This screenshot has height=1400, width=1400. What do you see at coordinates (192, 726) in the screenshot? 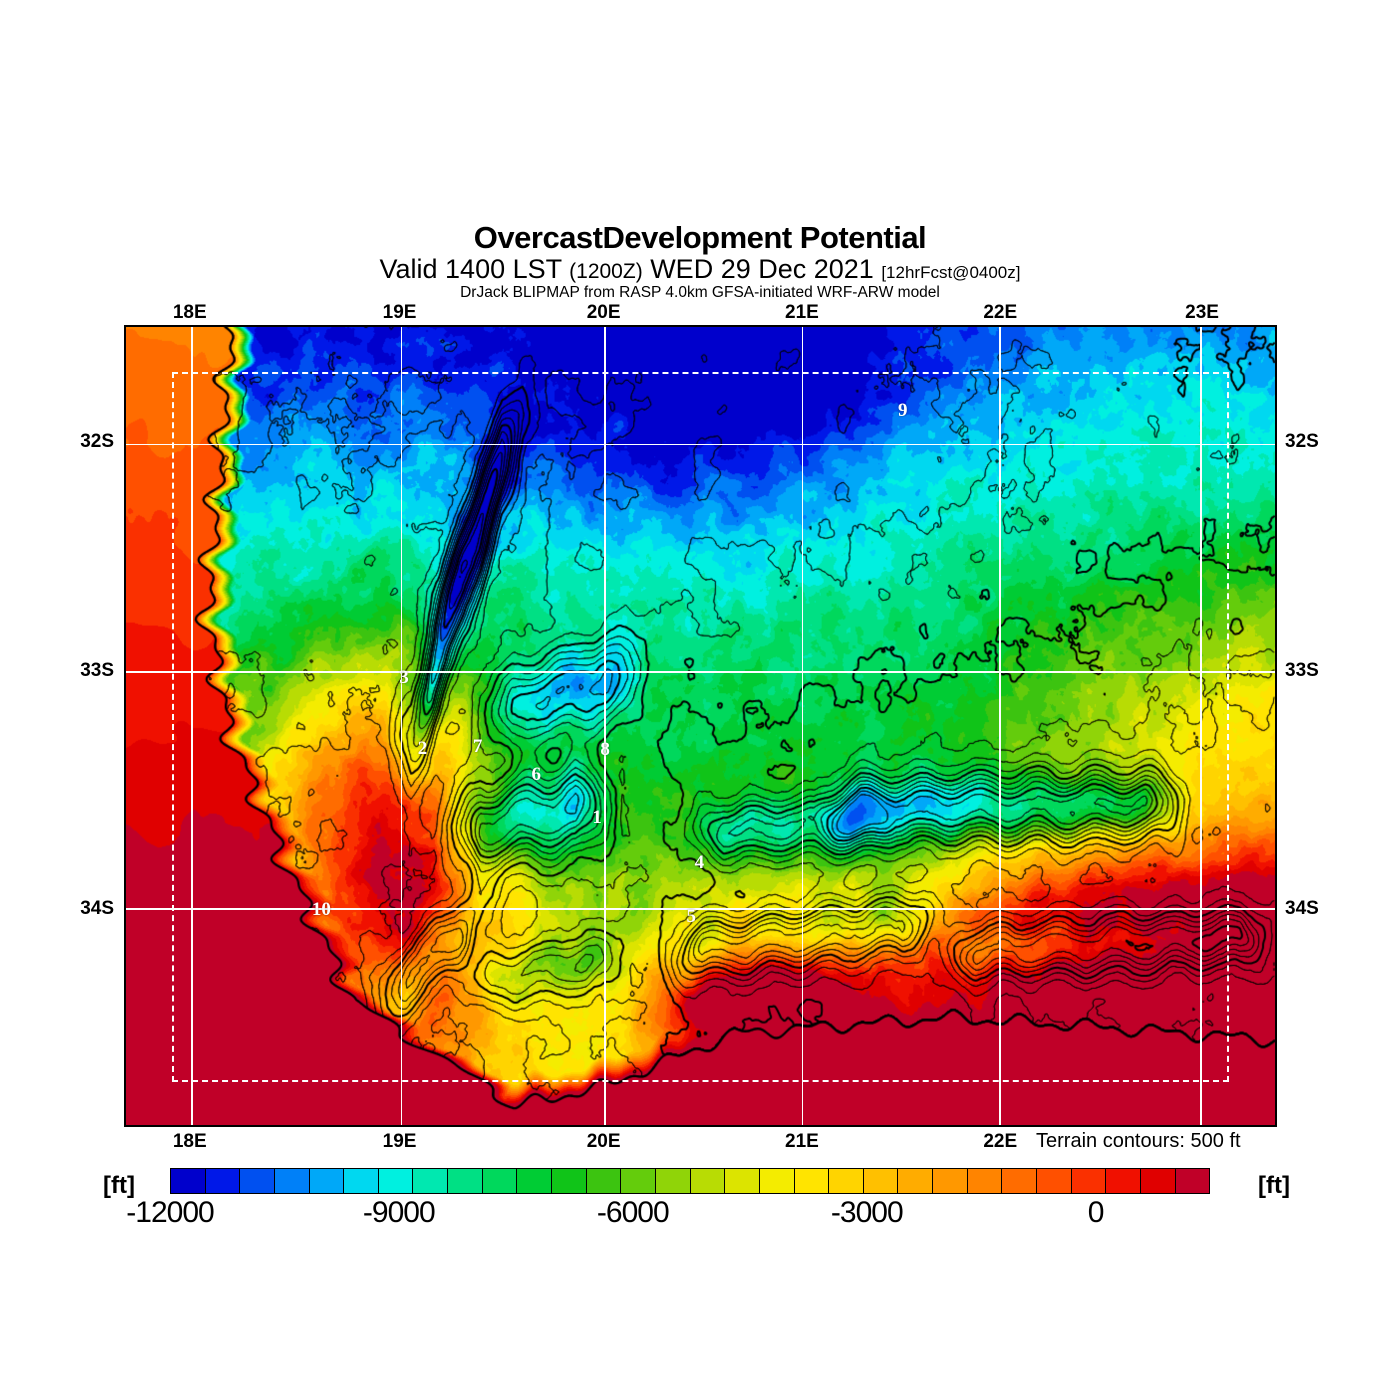
I see `meridian-18E` at bounding box center [192, 726].